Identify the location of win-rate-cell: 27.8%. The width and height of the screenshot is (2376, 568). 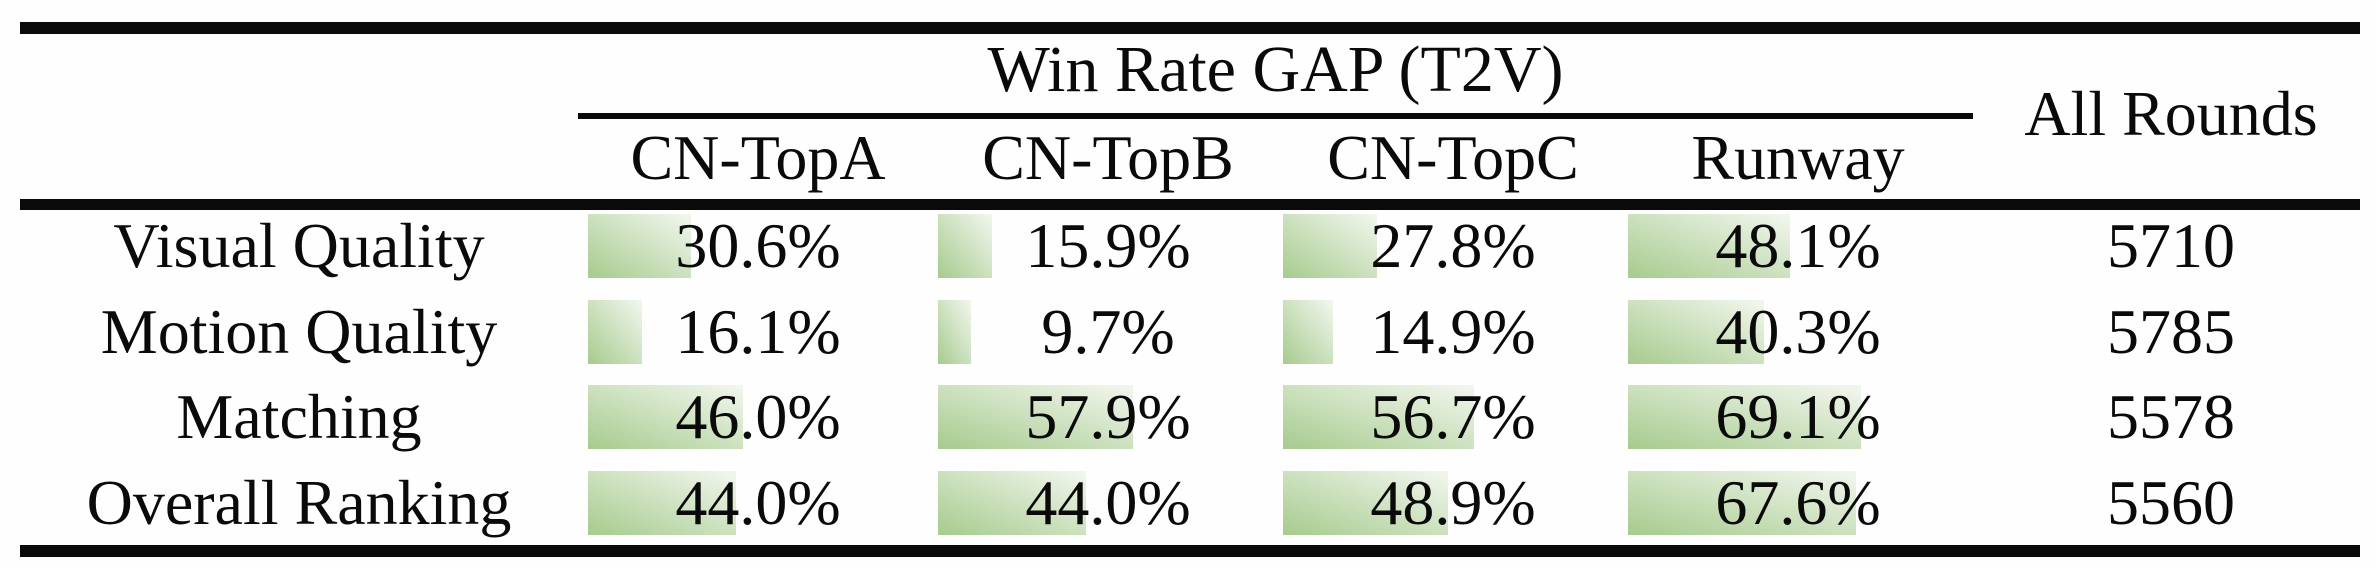
(1453, 245).